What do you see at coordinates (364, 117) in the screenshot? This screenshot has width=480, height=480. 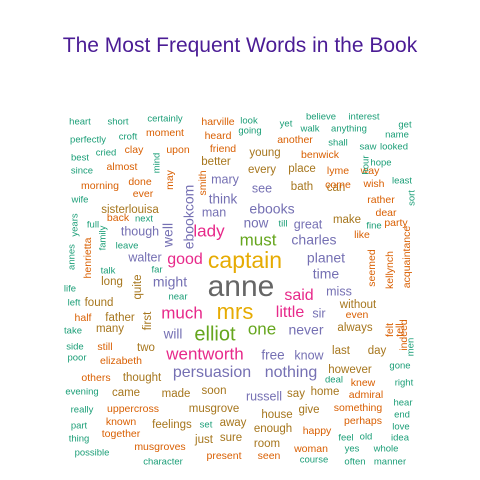 I see `word-interest: interest` at bounding box center [364, 117].